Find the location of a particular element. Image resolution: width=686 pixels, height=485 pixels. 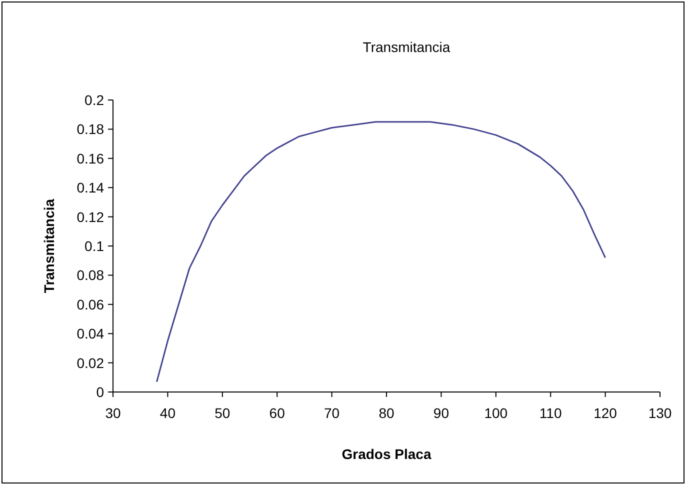

y-axis-title: Transmitancia is located at coordinates (49, 246).